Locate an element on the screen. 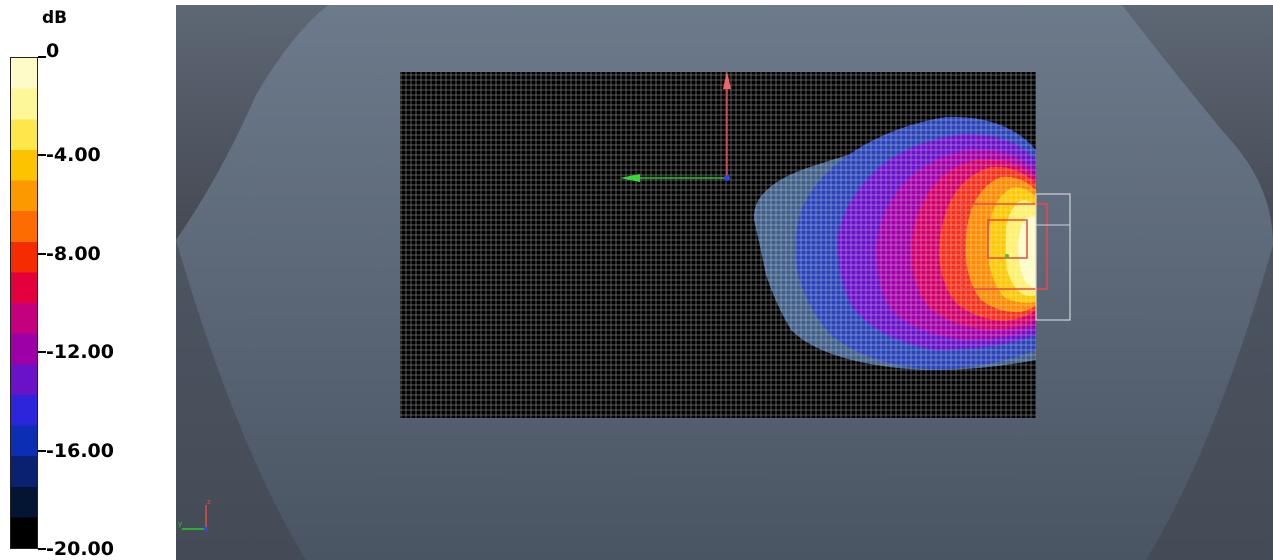 This screenshot has width=1273, height=560. color-legend: dB 0 -4.00 -8.00 -12.00 -16.00 -20.00 is located at coordinates (88, 280).